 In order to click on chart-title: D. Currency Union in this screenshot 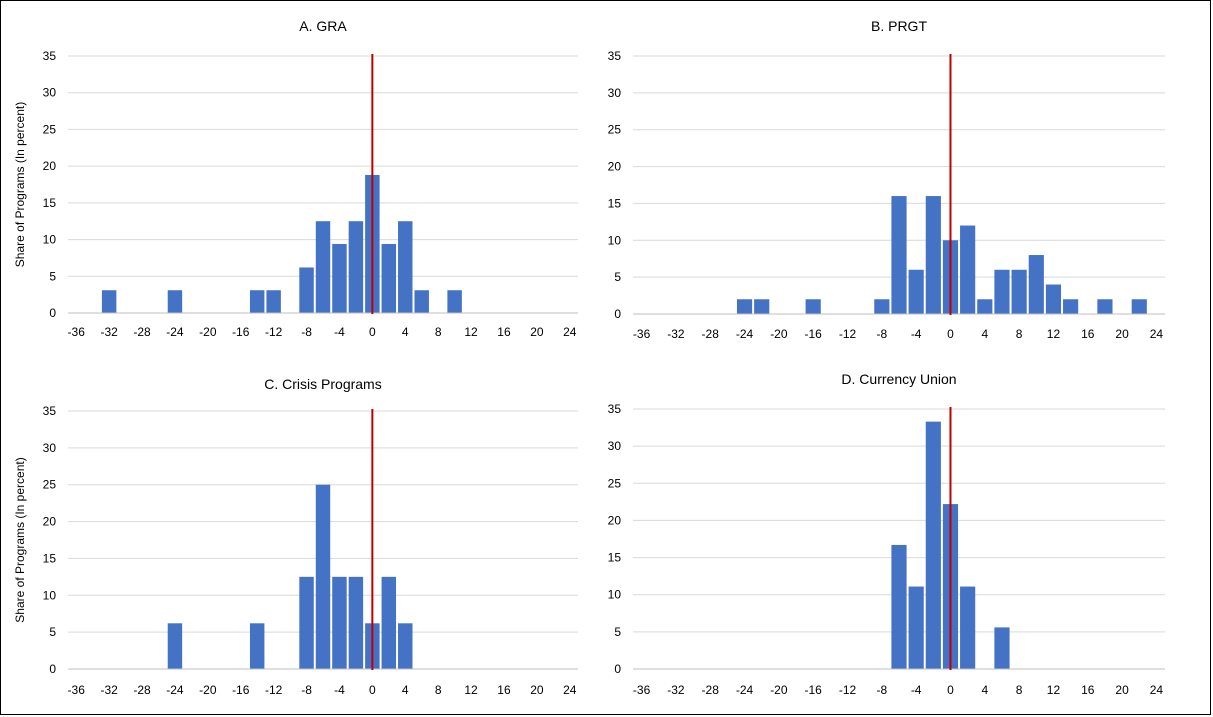, I will do `click(898, 379)`.